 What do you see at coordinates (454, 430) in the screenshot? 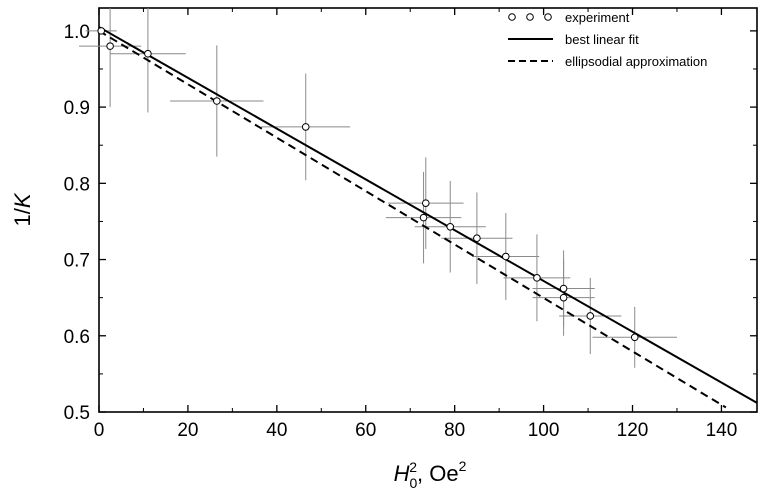
I see `x-tick-label: 80` at bounding box center [454, 430].